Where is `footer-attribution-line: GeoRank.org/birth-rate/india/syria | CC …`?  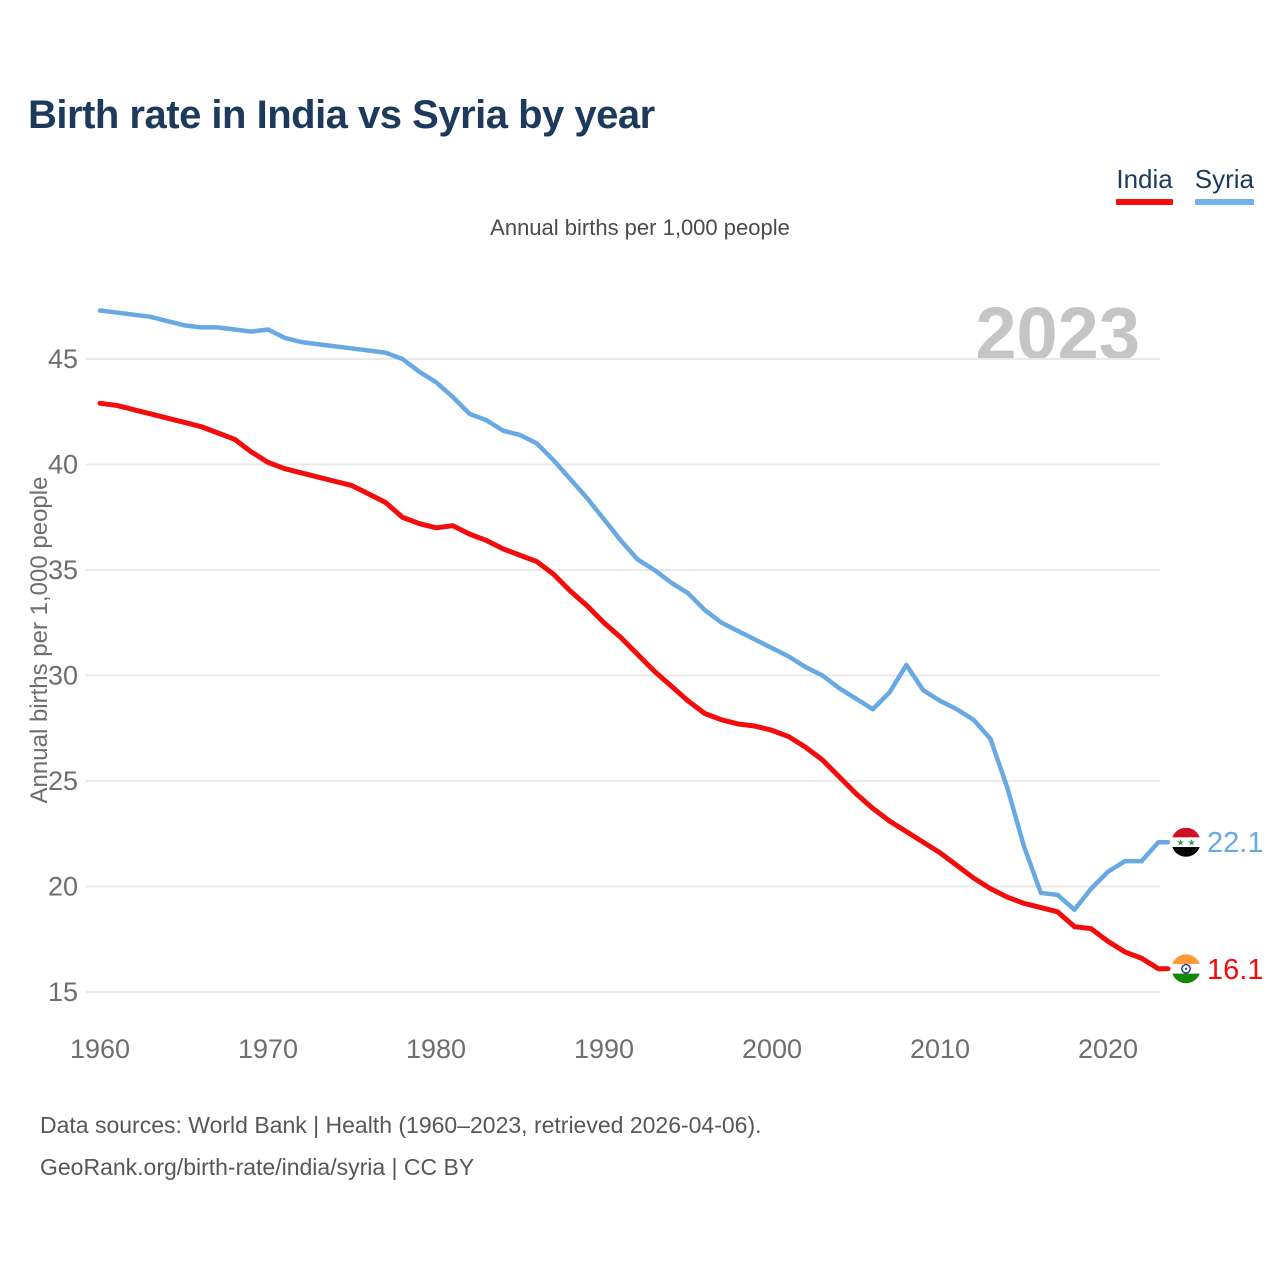
footer-attribution-line: GeoRank.org/birth-rate/india/syria | CC … is located at coordinates (257, 1167).